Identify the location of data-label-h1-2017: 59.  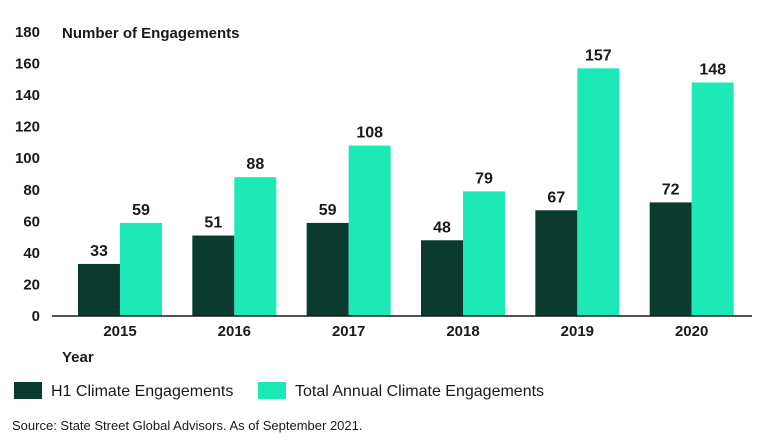
(328, 210).